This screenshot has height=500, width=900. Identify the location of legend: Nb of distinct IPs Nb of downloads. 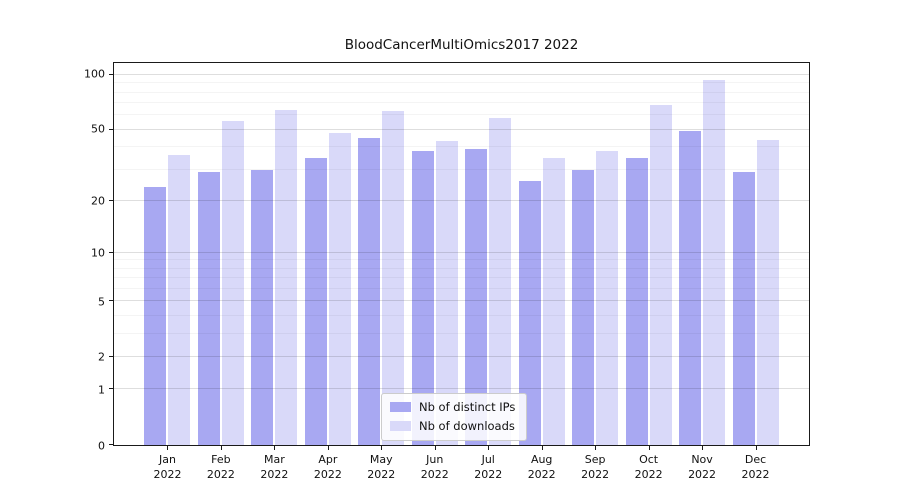
(454, 417).